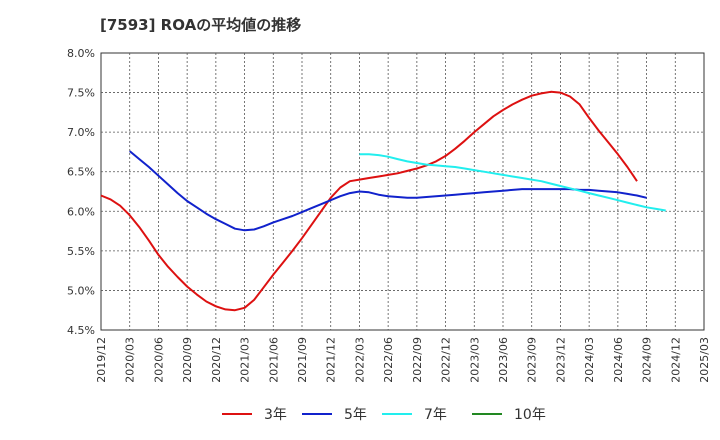 The height and width of the screenshot is (440, 720). I want to click on x-tick-label: 2022/06, so click(388, 360).